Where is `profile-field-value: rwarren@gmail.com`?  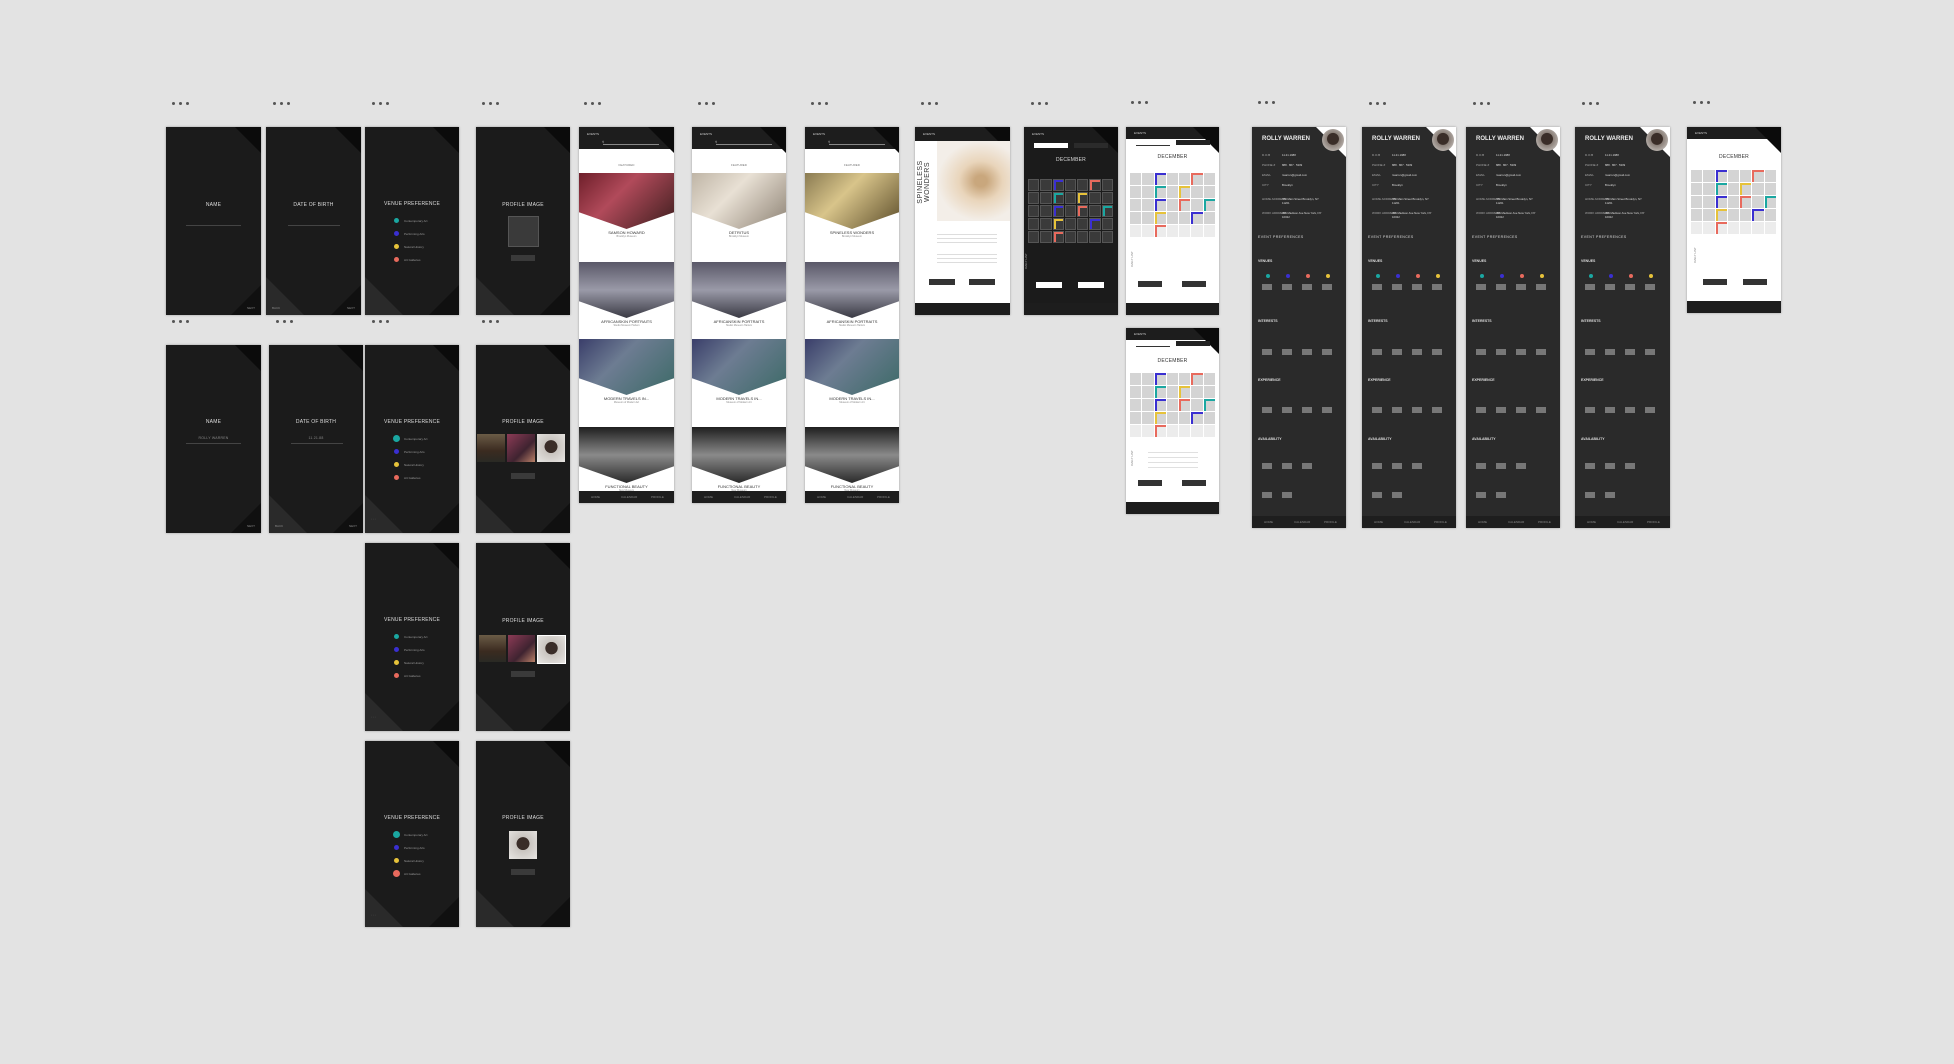 profile-field-value: rwarren@gmail.com is located at coordinates (1405, 175).